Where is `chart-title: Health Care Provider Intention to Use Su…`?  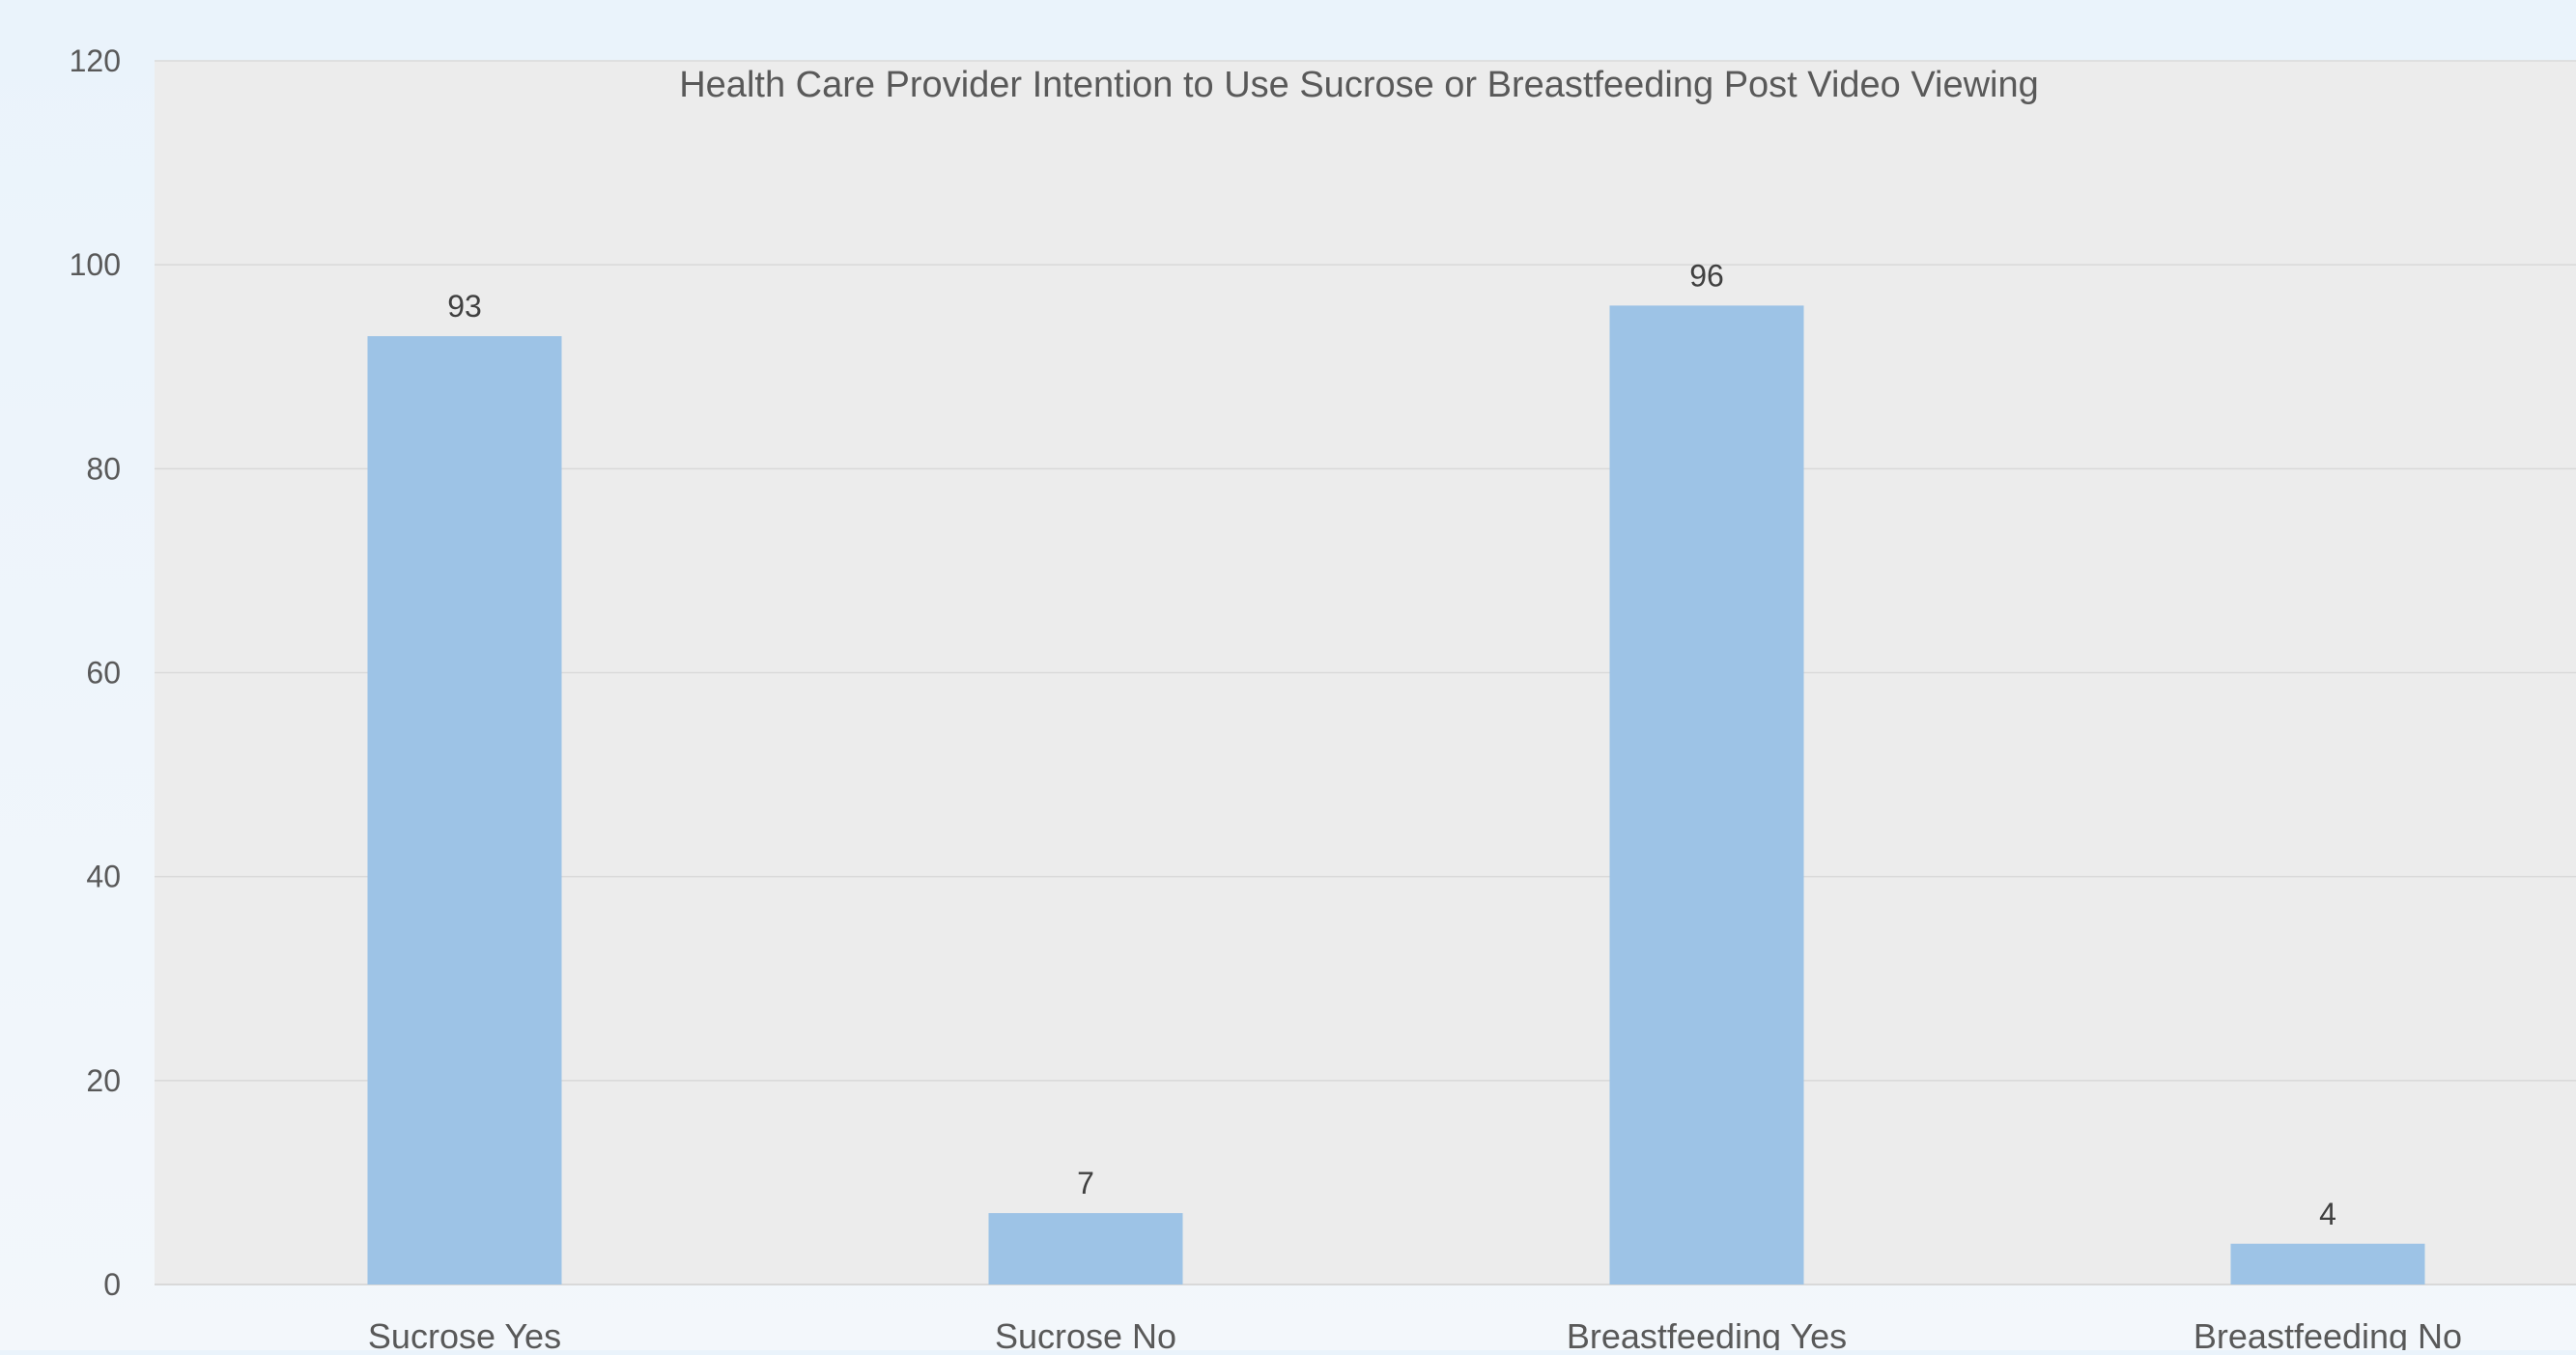
chart-title: Health Care Provider Intention to Use Su… is located at coordinates (1359, 85).